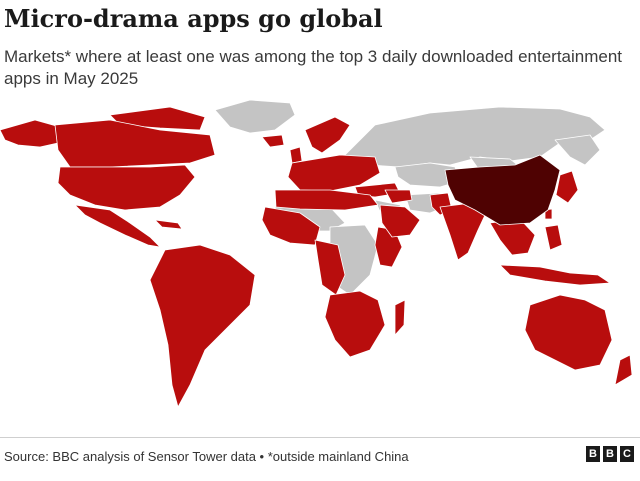 Image resolution: width=640 pixels, height=481 pixels. I want to click on australia, so click(568, 332).